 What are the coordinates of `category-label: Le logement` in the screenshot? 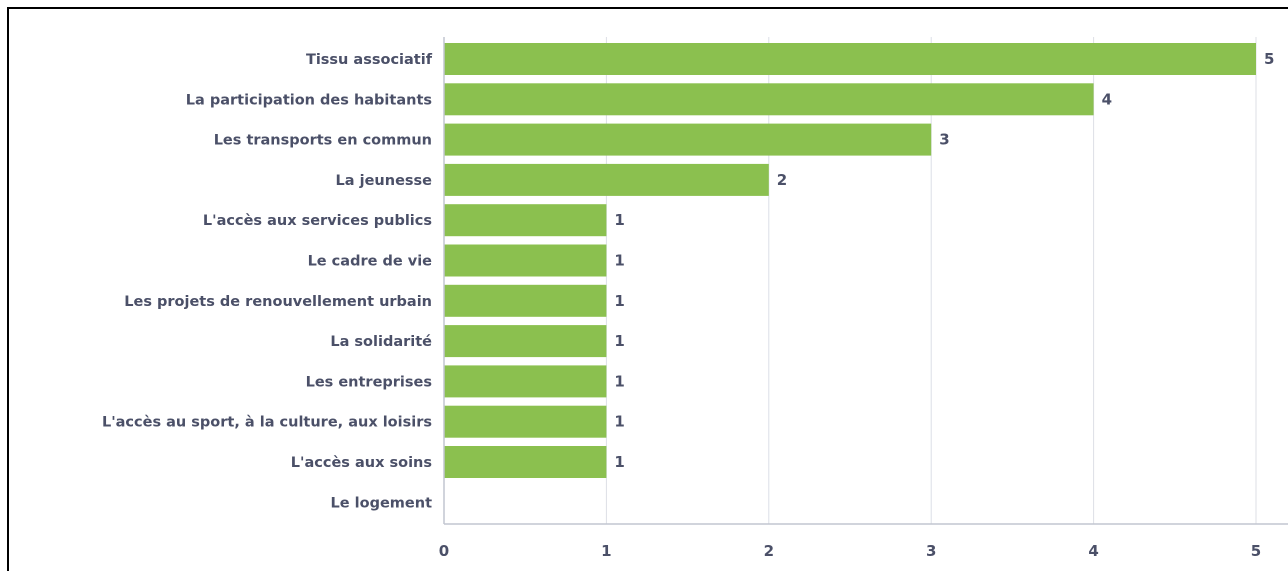 It's located at (382, 503).